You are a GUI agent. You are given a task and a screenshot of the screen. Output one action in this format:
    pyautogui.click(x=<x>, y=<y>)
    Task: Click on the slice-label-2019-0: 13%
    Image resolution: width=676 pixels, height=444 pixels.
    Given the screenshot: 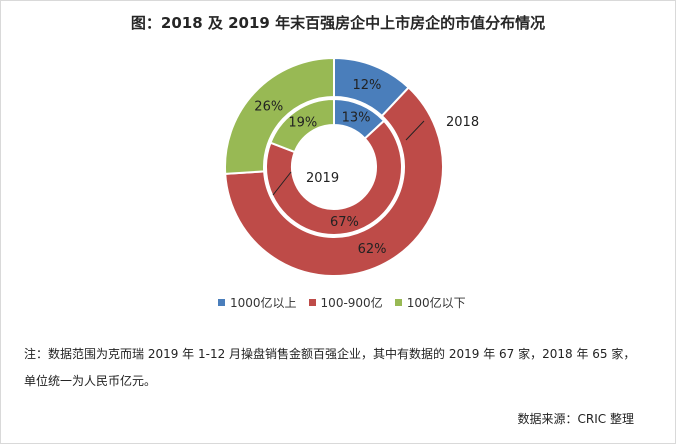 What is the action you would take?
    pyautogui.click(x=356, y=118)
    